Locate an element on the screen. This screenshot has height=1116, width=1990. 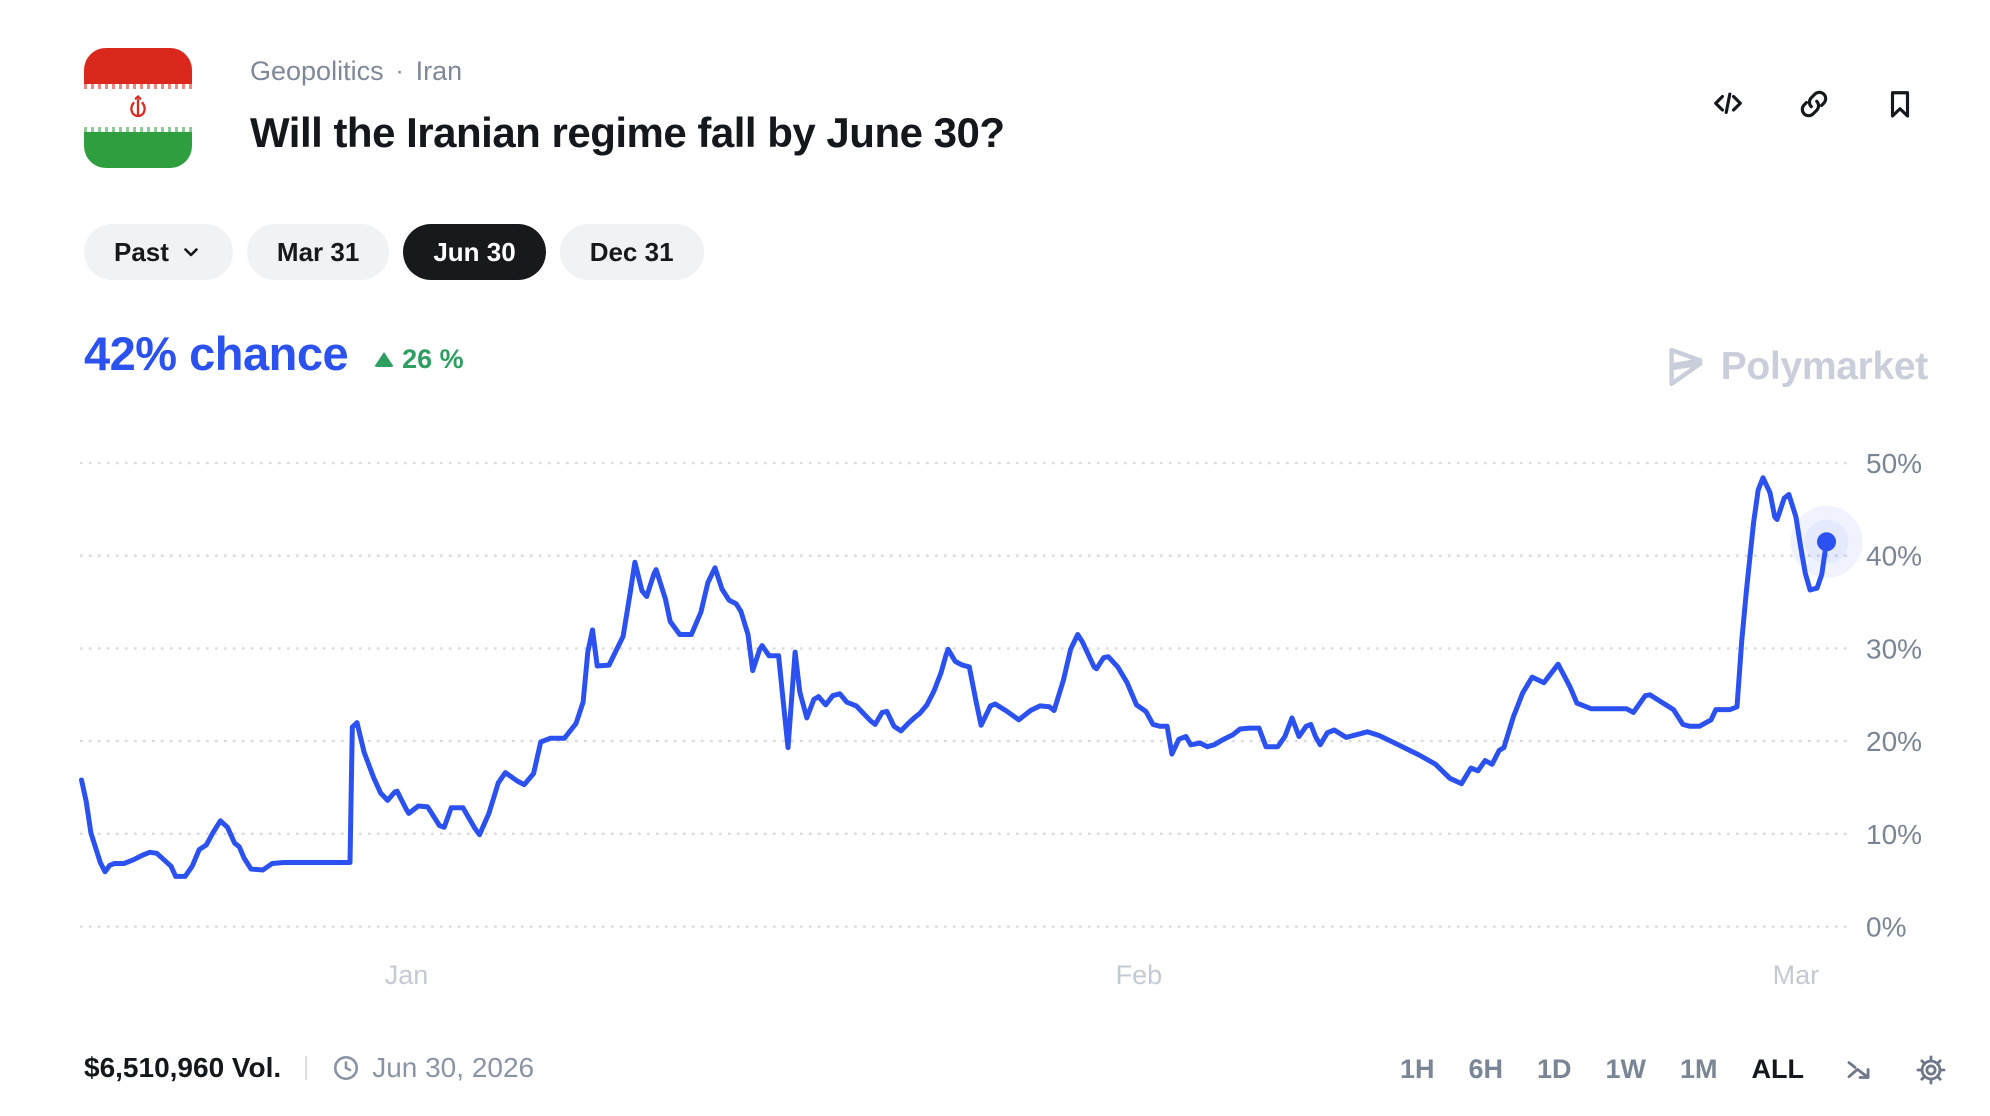
chart-settings-button is located at coordinates (1931, 1070).